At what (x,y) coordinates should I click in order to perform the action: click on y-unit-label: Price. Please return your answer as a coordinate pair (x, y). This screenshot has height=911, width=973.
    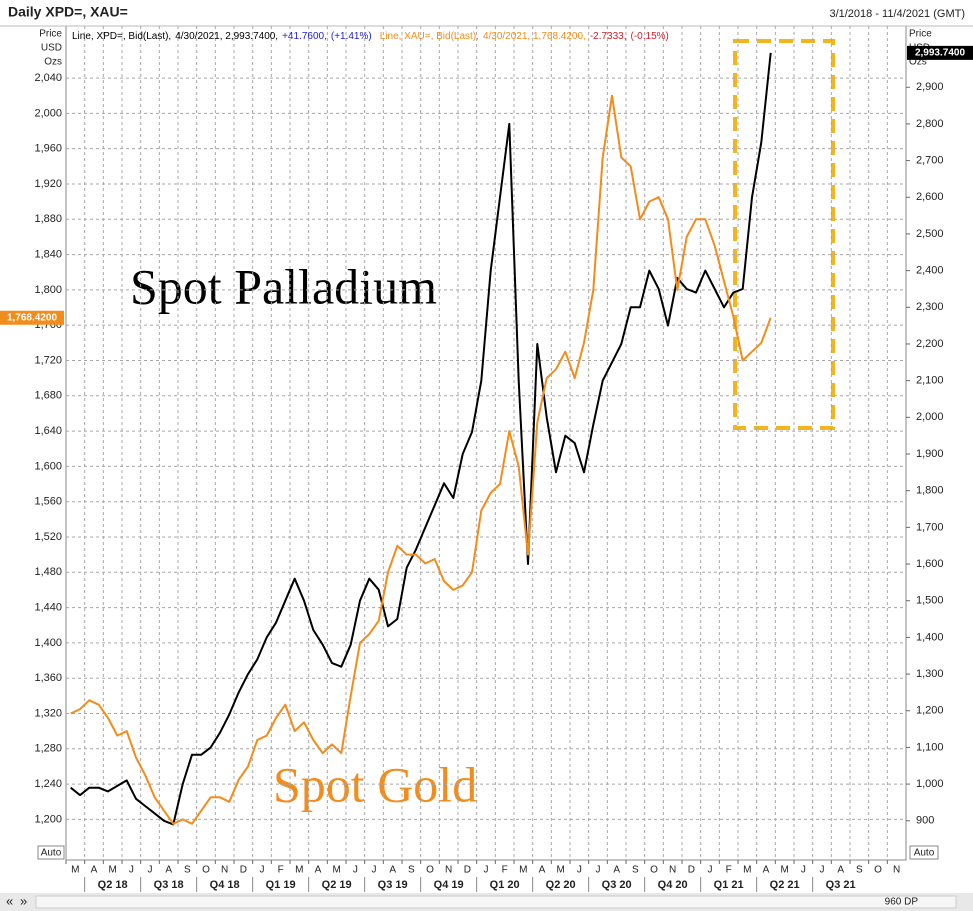
    Looking at the image, I should click on (50, 34).